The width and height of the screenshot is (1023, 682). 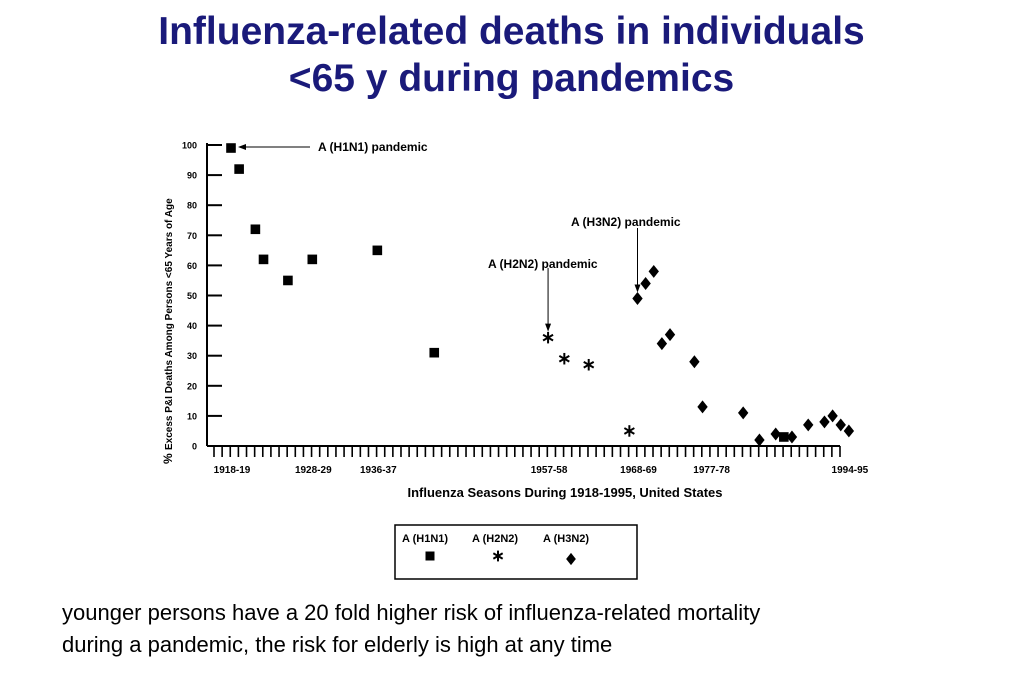 I want to click on x-tick-label: 1928-29, so click(x=313, y=470).